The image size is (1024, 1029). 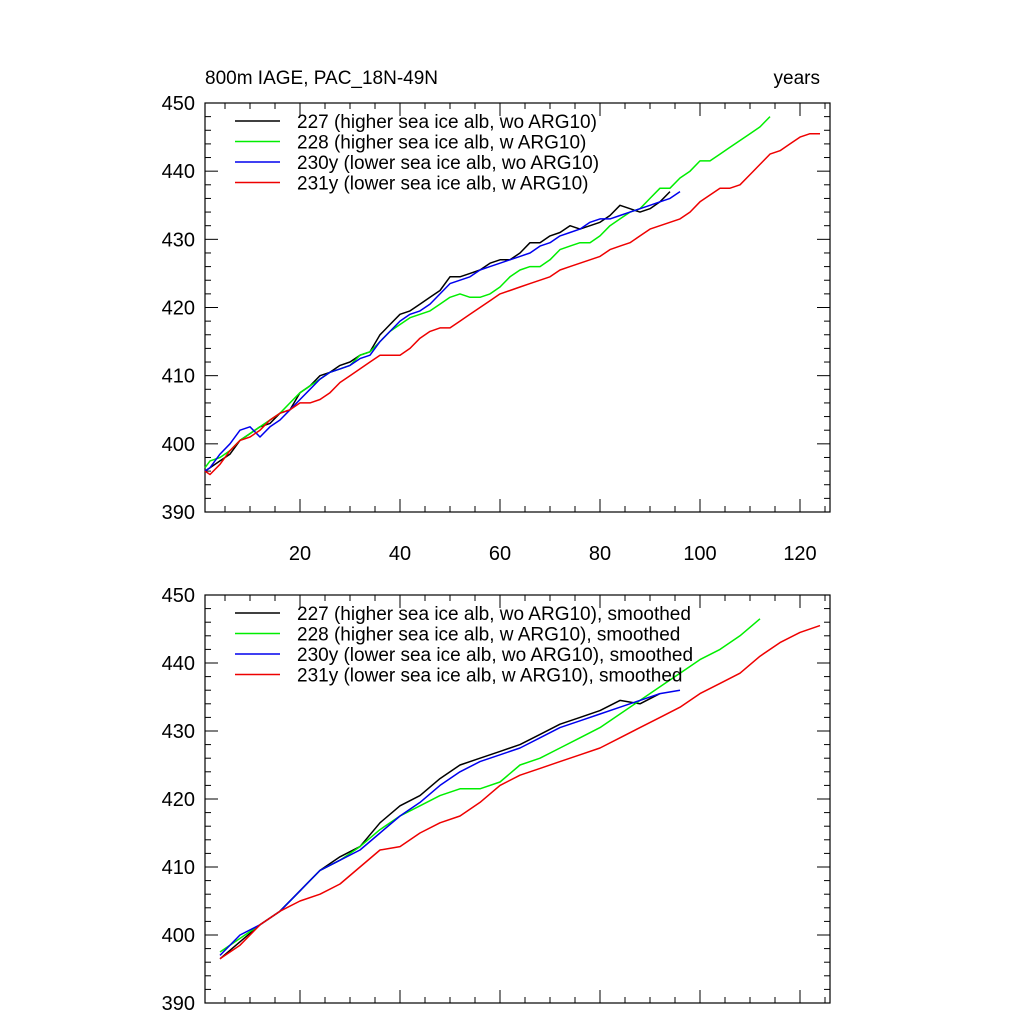 I want to click on legend-label-3: 230y (lower sea ice alb, wo ARG10), so click(x=448, y=163).